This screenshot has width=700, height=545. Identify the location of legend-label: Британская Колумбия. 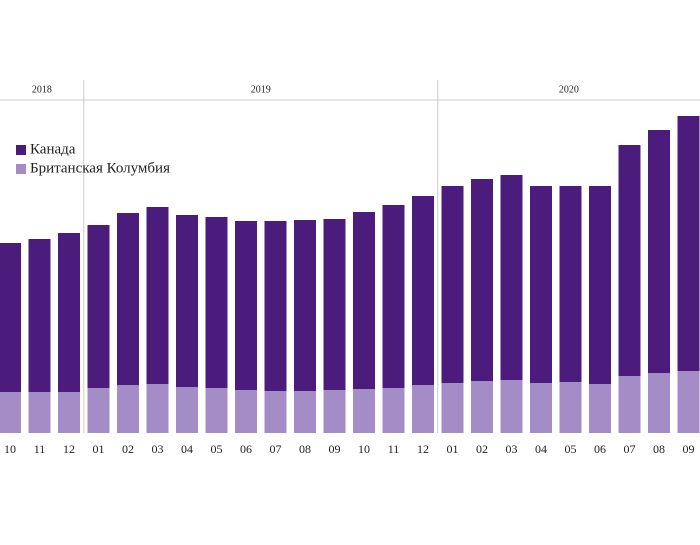
(100, 168).